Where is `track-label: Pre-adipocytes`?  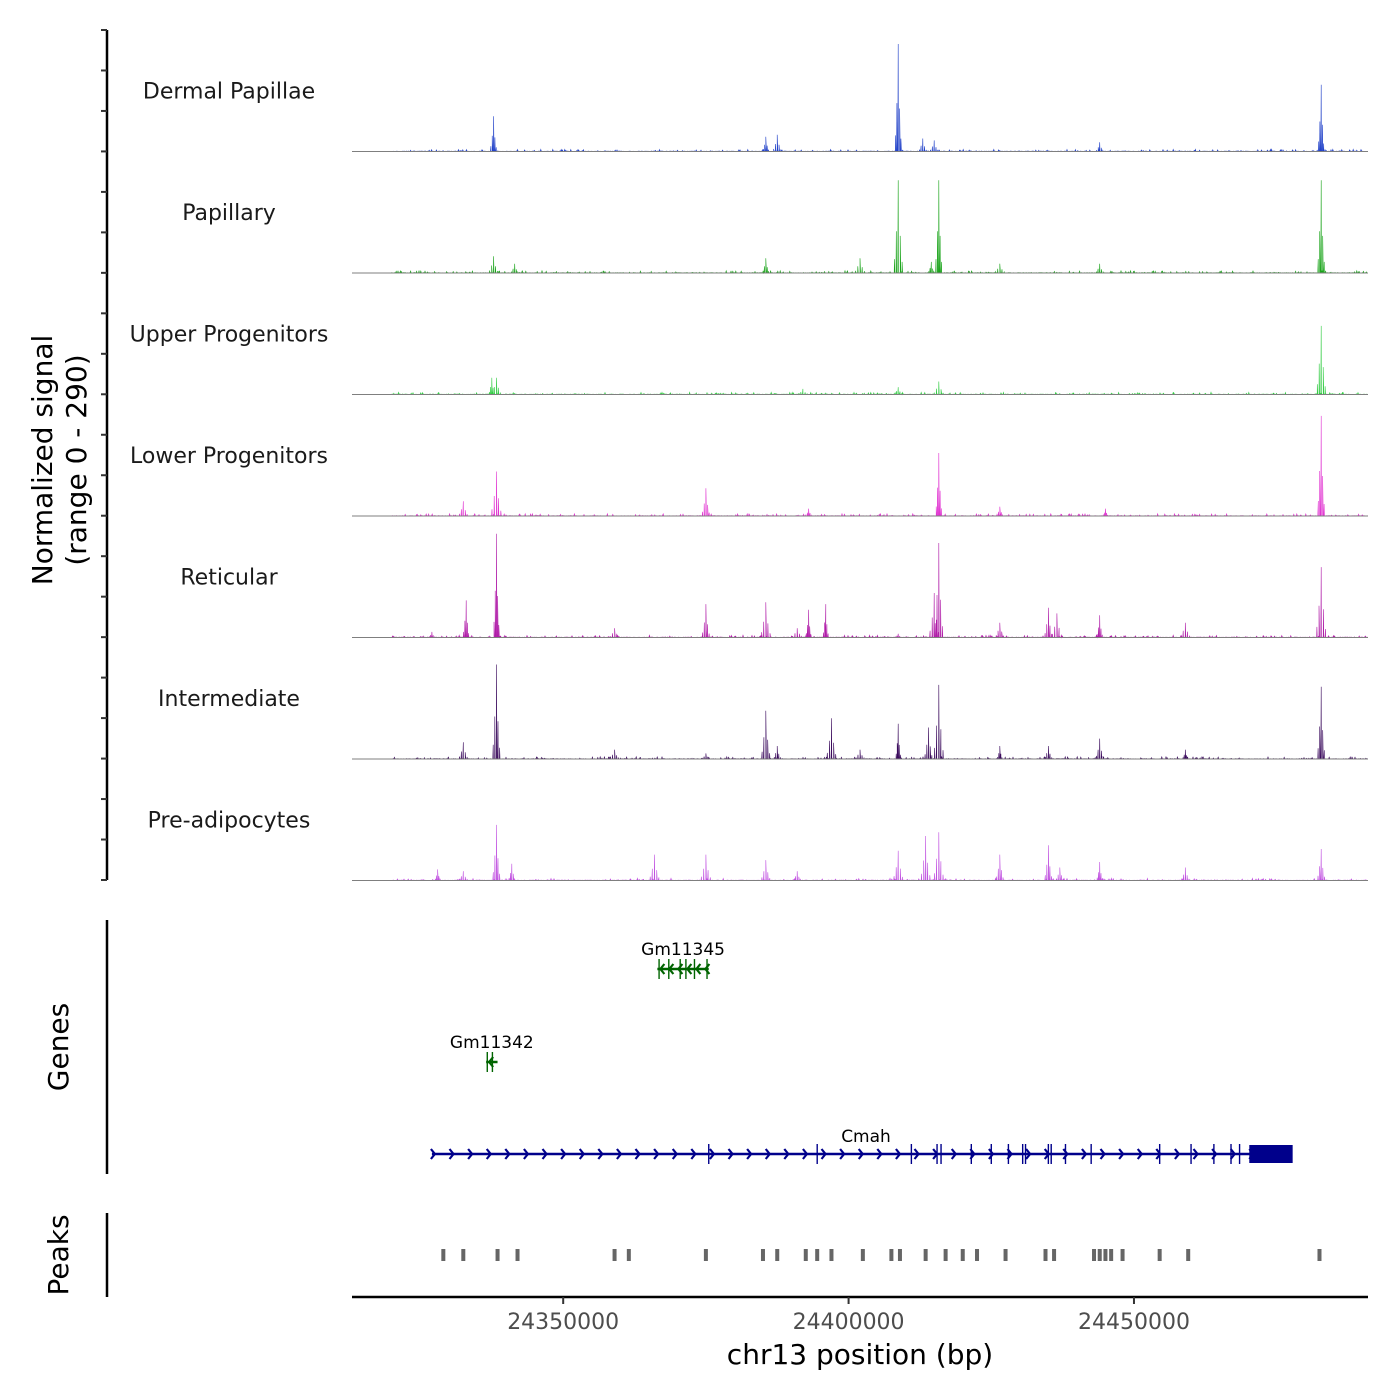
track-label: Pre-adipocytes is located at coordinates (229, 821).